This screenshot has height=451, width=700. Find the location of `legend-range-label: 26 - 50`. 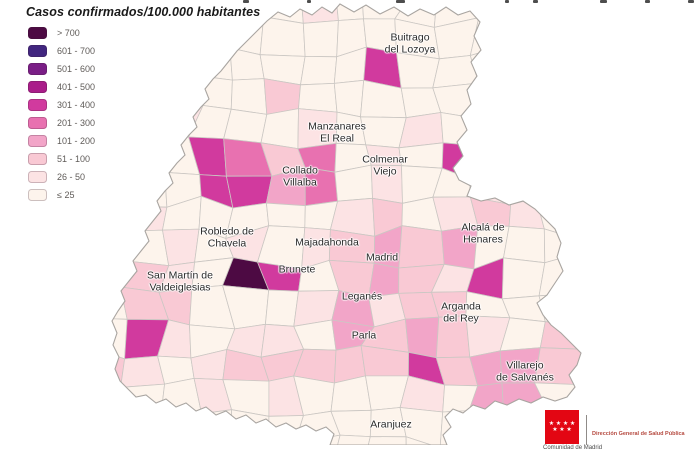

legend-range-label: 26 - 50 is located at coordinates (71, 177).